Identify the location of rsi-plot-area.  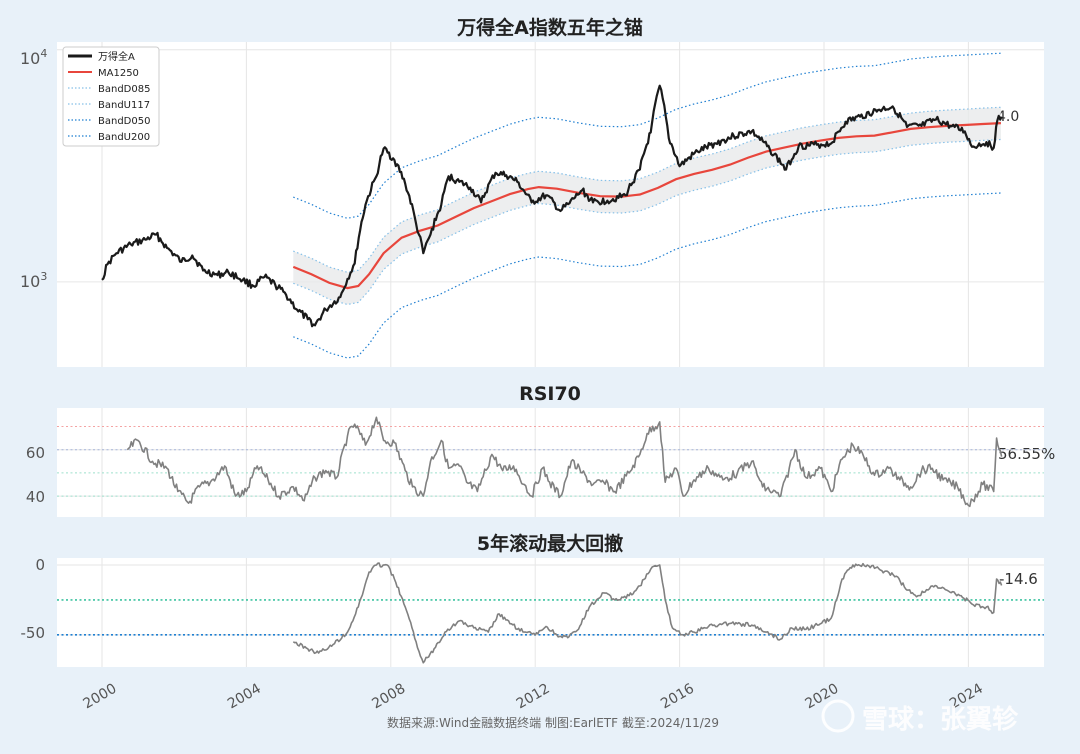
(550, 462).